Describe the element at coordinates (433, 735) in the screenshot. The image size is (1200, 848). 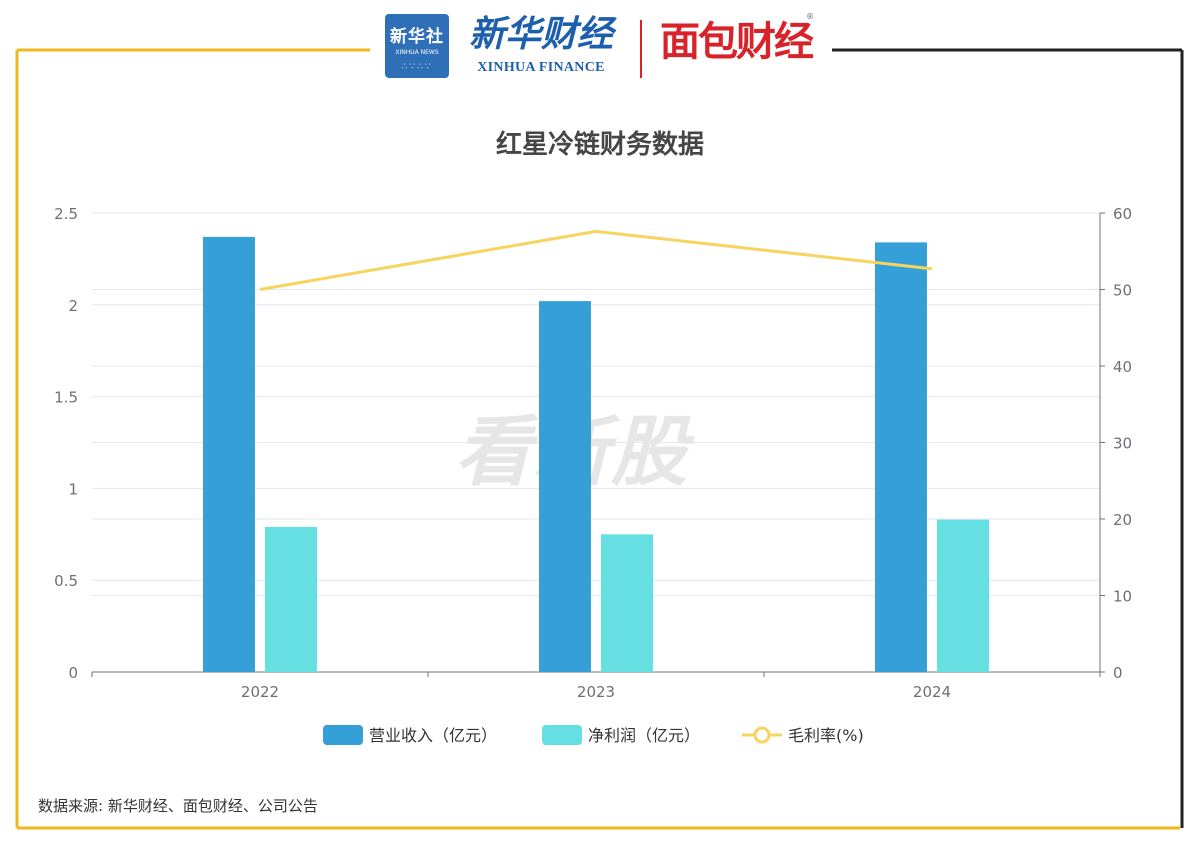
I see `legend-revenue-text: 营业收入（亿元）` at that location.